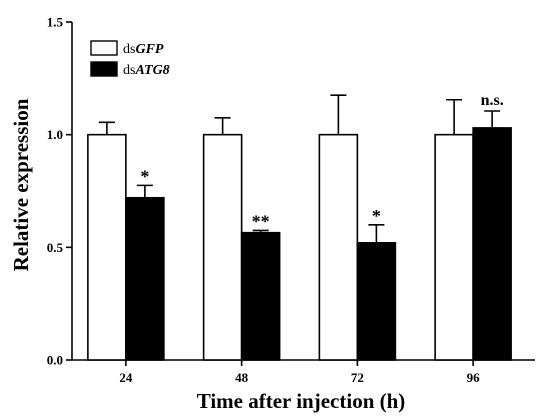 The height and width of the screenshot is (419, 550). I want to click on y-tick-label: 1.0, so click(55, 134).